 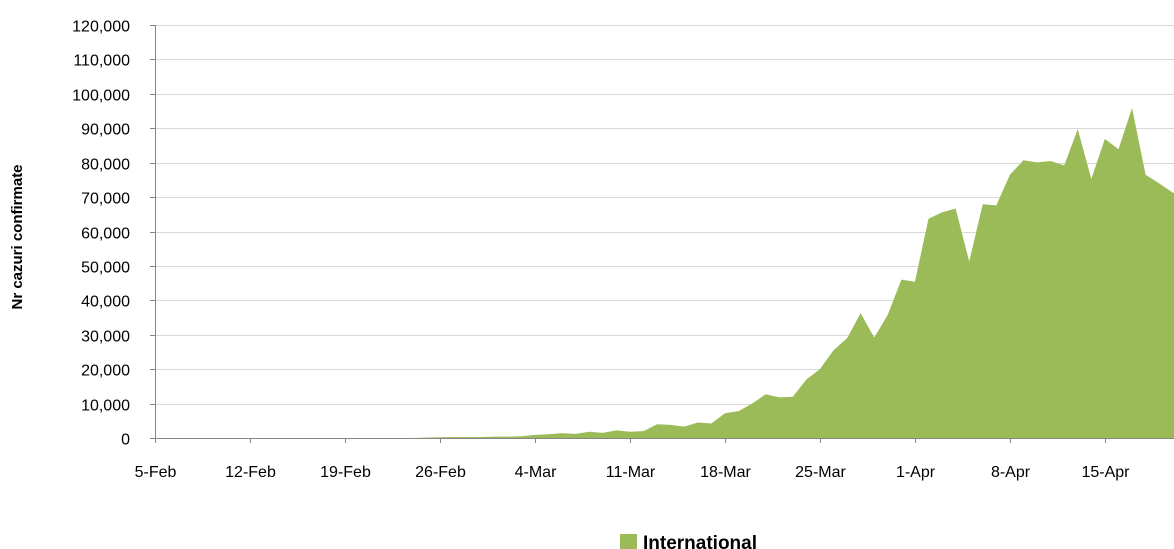 What do you see at coordinates (440, 472) in the screenshot?
I see `x-tick-label: 26-Feb` at bounding box center [440, 472].